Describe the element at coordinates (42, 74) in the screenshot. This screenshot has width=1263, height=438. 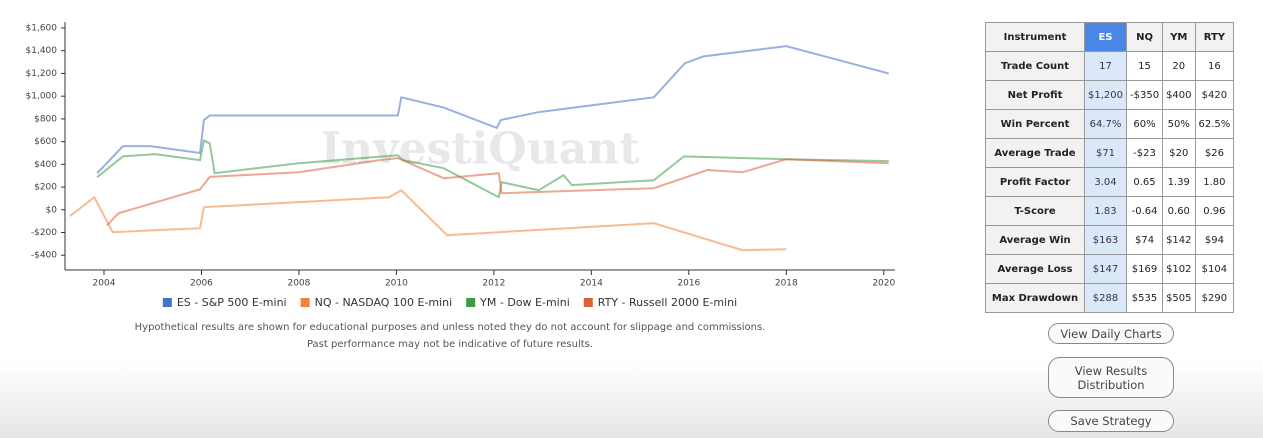
I see `y-tick-label: $1,200` at that location.